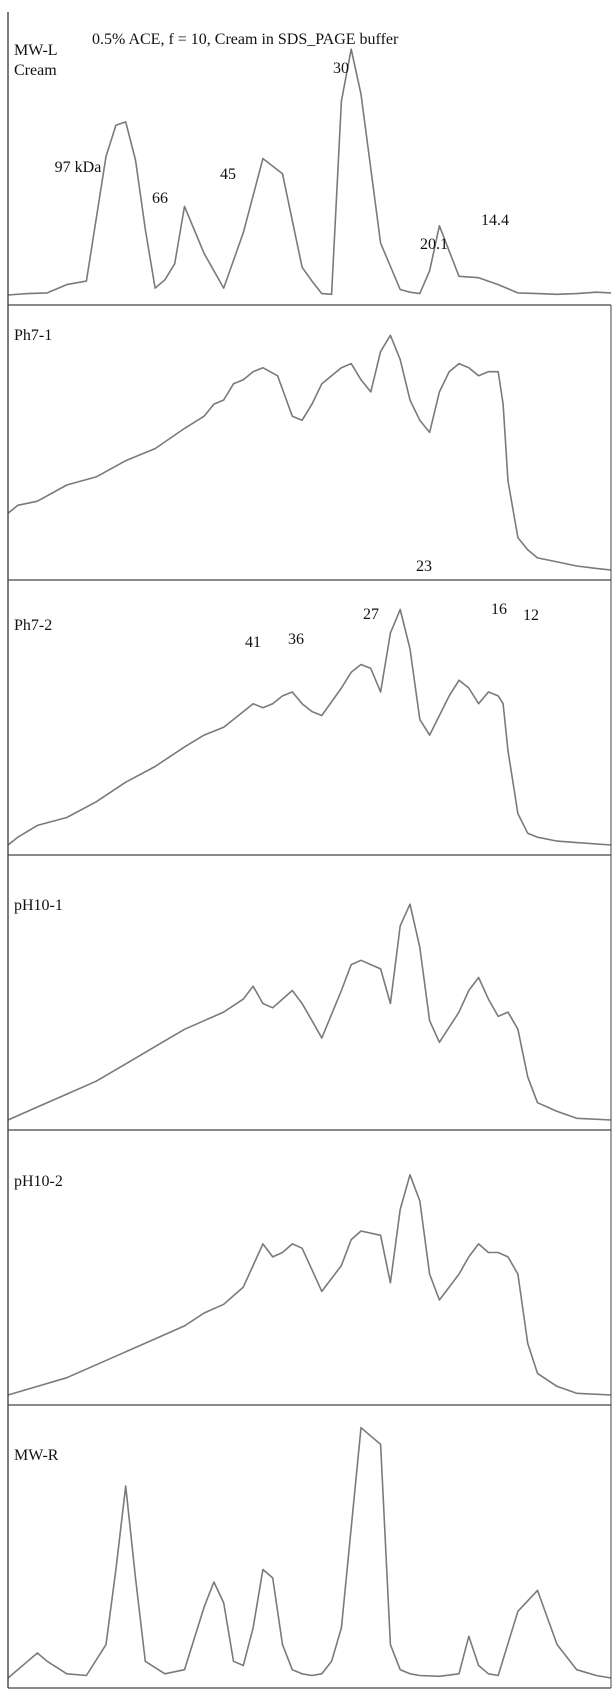 The image size is (615, 1690). I want to click on panel-1: MW-L Cream 97 kDa 66 45 30 20.1 14.4, so click(309, 169).